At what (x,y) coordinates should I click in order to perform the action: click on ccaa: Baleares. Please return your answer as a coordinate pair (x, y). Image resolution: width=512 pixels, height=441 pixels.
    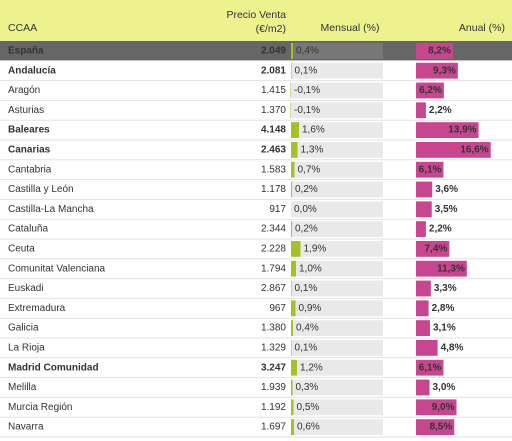
    Looking at the image, I should click on (29, 130).